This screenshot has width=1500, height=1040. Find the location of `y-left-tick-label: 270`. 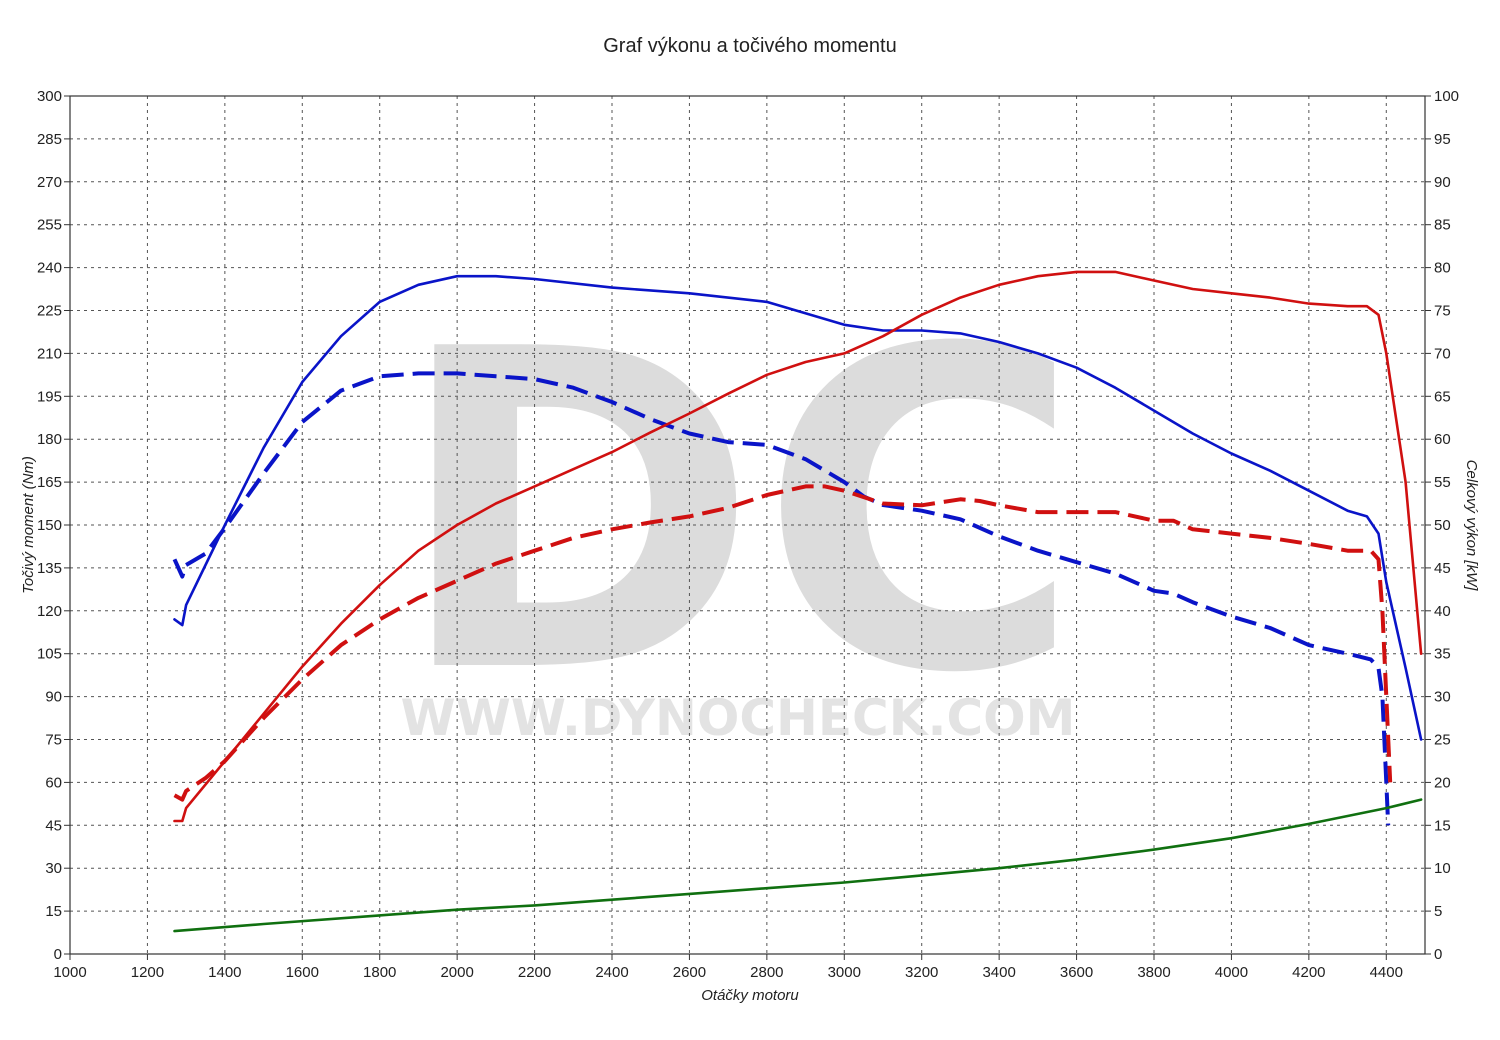

y-left-tick-label: 270 is located at coordinates (49, 182).